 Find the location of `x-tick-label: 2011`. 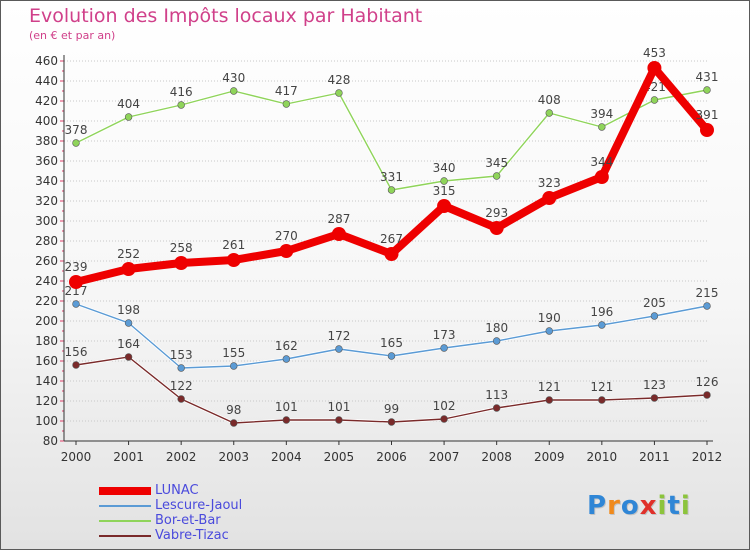

x-tick-label: 2011 is located at coordinates (654, 457).